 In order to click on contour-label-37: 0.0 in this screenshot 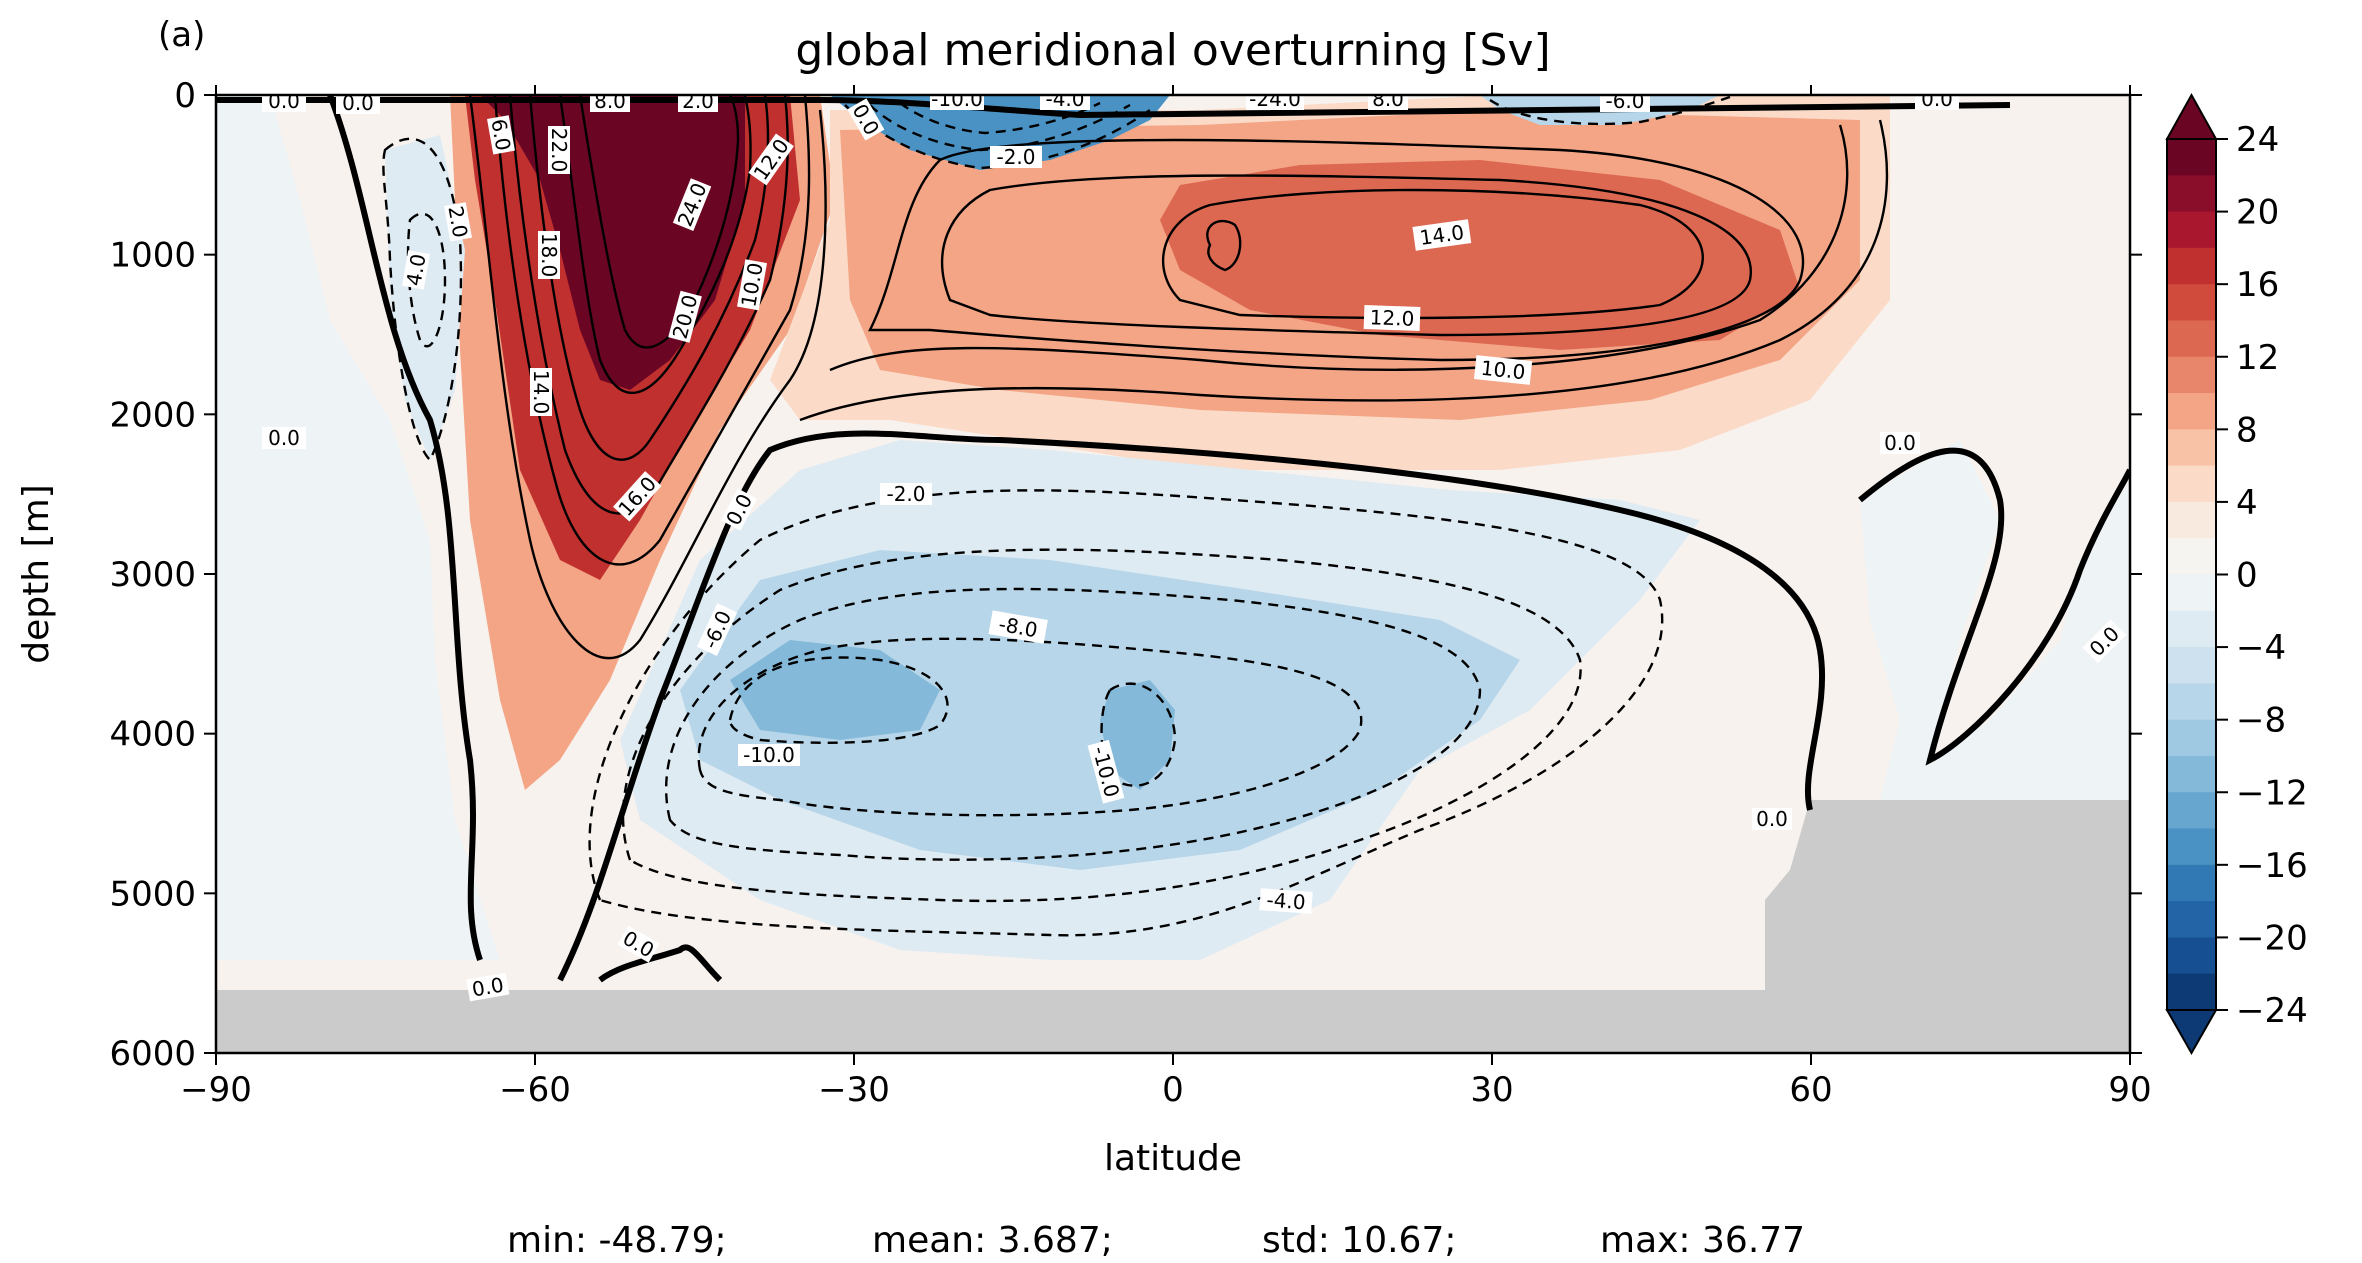, I will do `click(1772, 819)`.